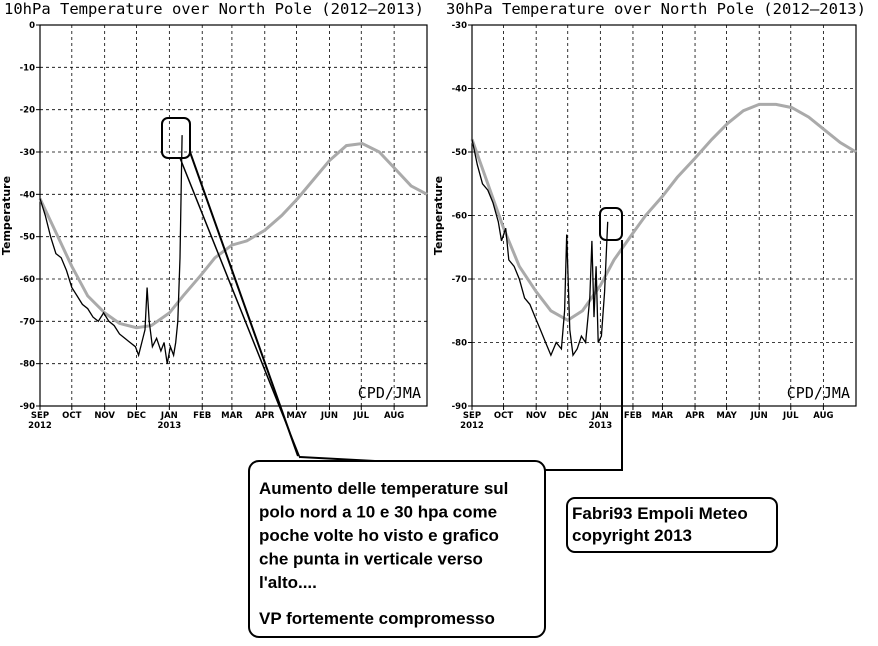 The width and height of the screenshot is (878, 646). What do you see at coordinates (371, 559) in the screenshot?
I see `callout-text: che punta in verticale verso` at bounding box center [371, 559].